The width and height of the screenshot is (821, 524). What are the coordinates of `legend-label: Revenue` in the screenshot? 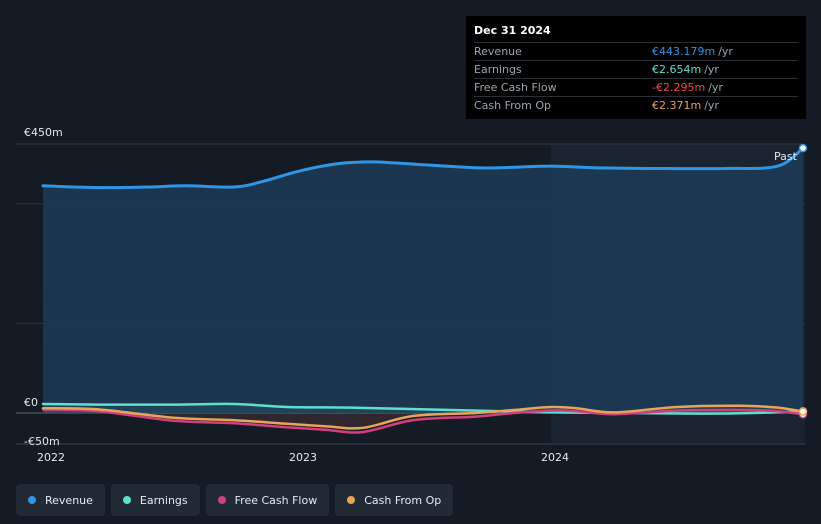 It's located at (69, 500).